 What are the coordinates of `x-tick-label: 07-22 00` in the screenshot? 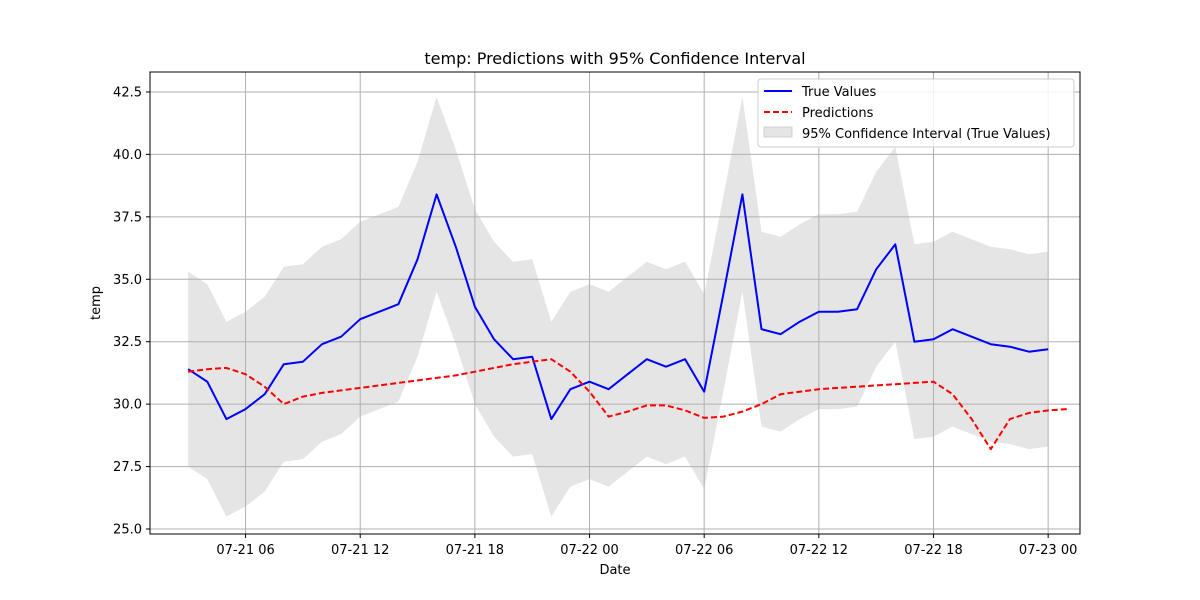 It's located at (589, 550).